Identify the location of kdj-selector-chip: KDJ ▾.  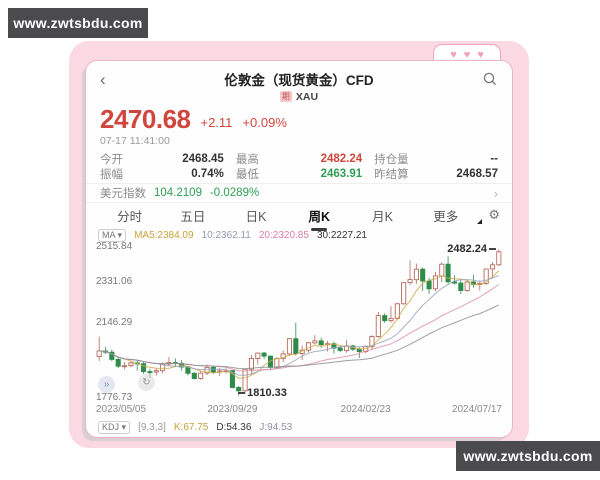
(114, 427).